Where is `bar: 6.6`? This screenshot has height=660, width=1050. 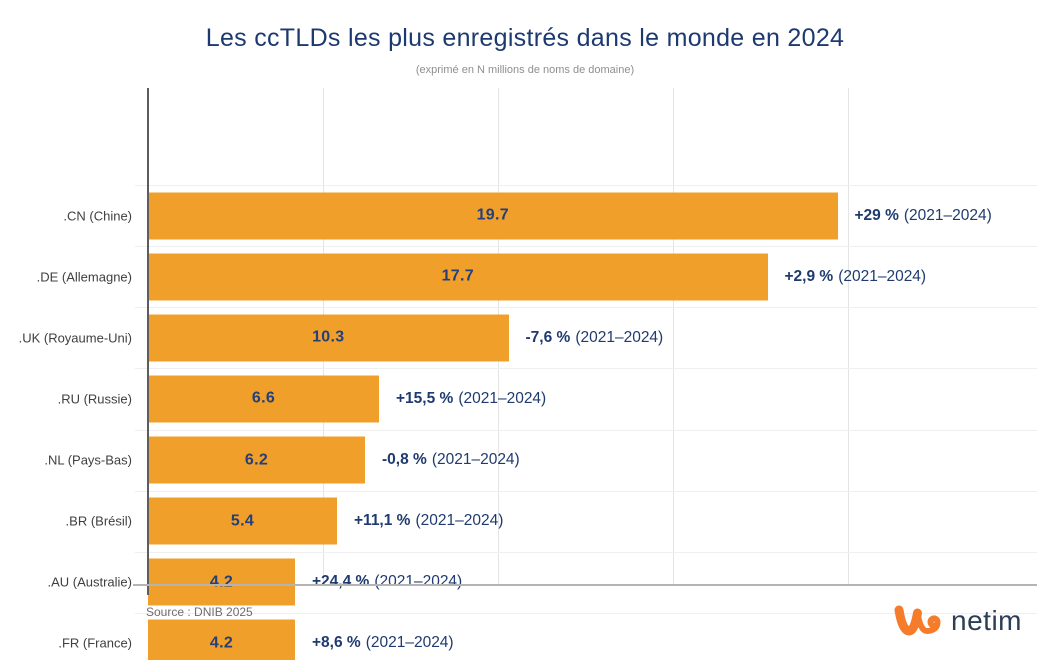
bar: 6.6 is located at coordinates (263, 399).